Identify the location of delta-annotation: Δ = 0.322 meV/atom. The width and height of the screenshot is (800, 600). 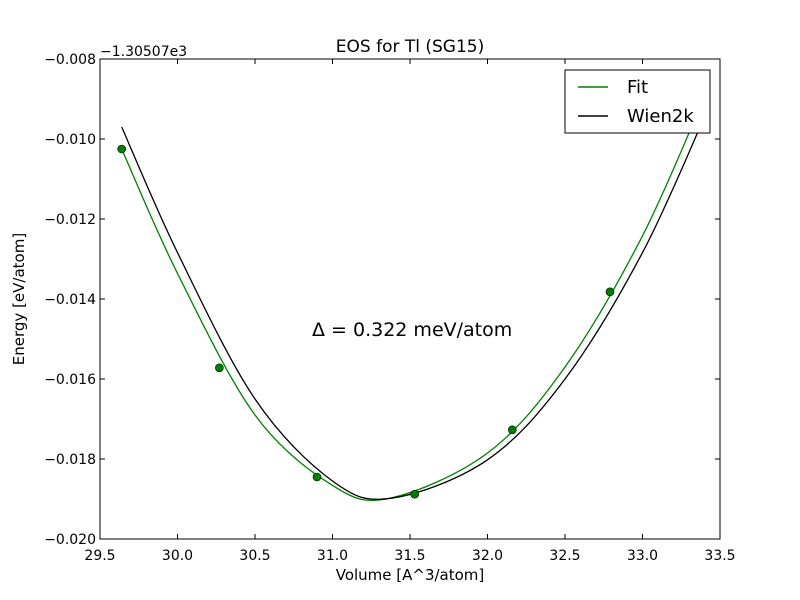
(412, 330).